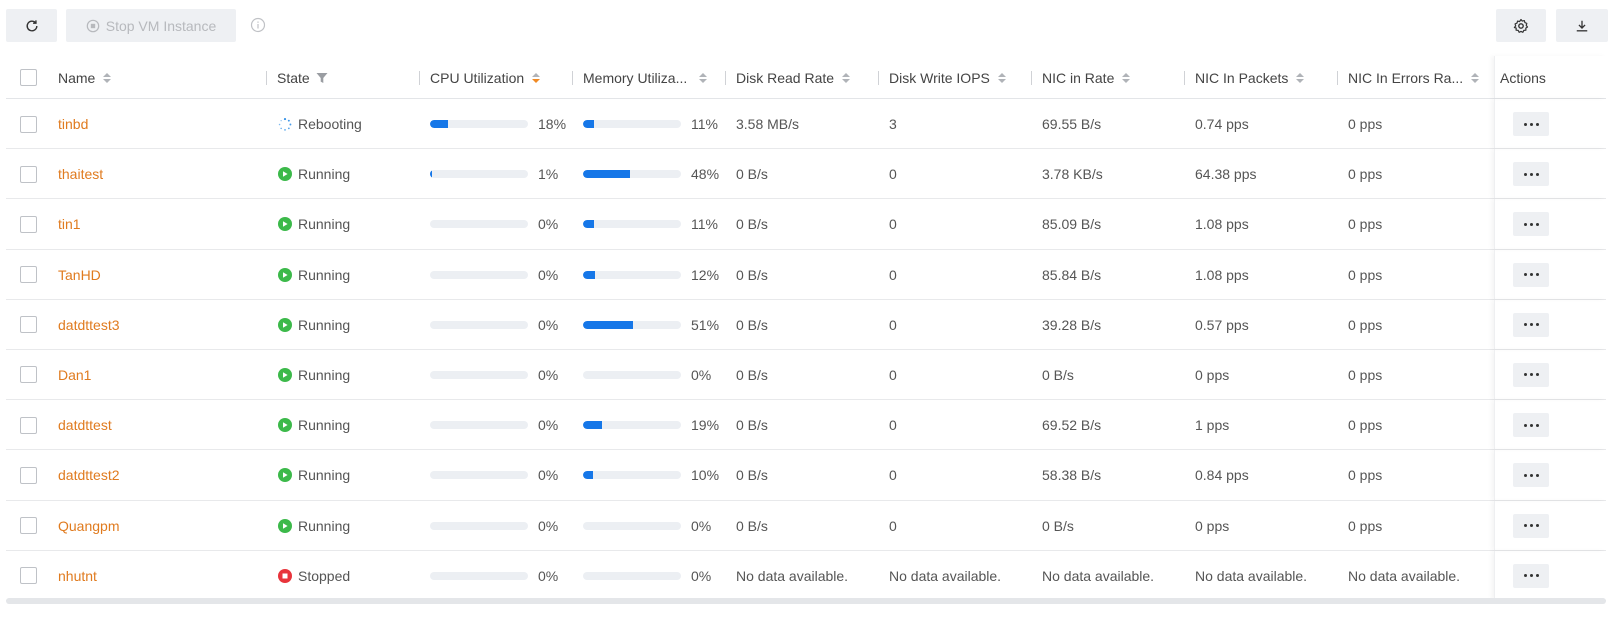  What do you see at coordinates (89, 525) in the screenshot?
I see `instance-name-link: Quangpm` at bounding box center [89, 525].